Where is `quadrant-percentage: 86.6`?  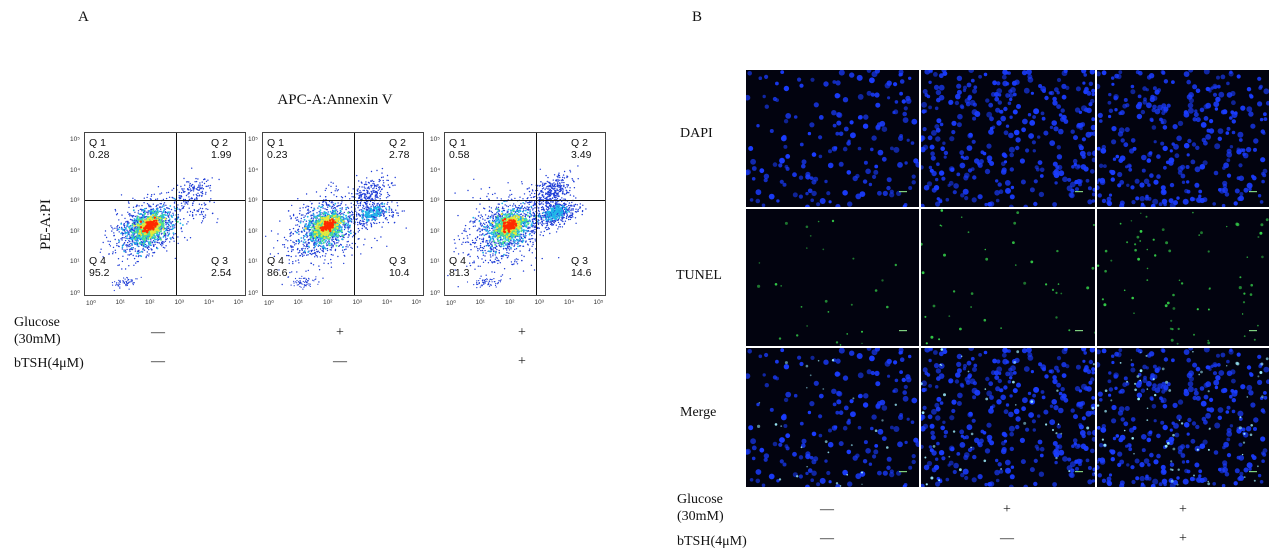
quadrant-percentage: 86.6 is located at coordinates (277, 273).